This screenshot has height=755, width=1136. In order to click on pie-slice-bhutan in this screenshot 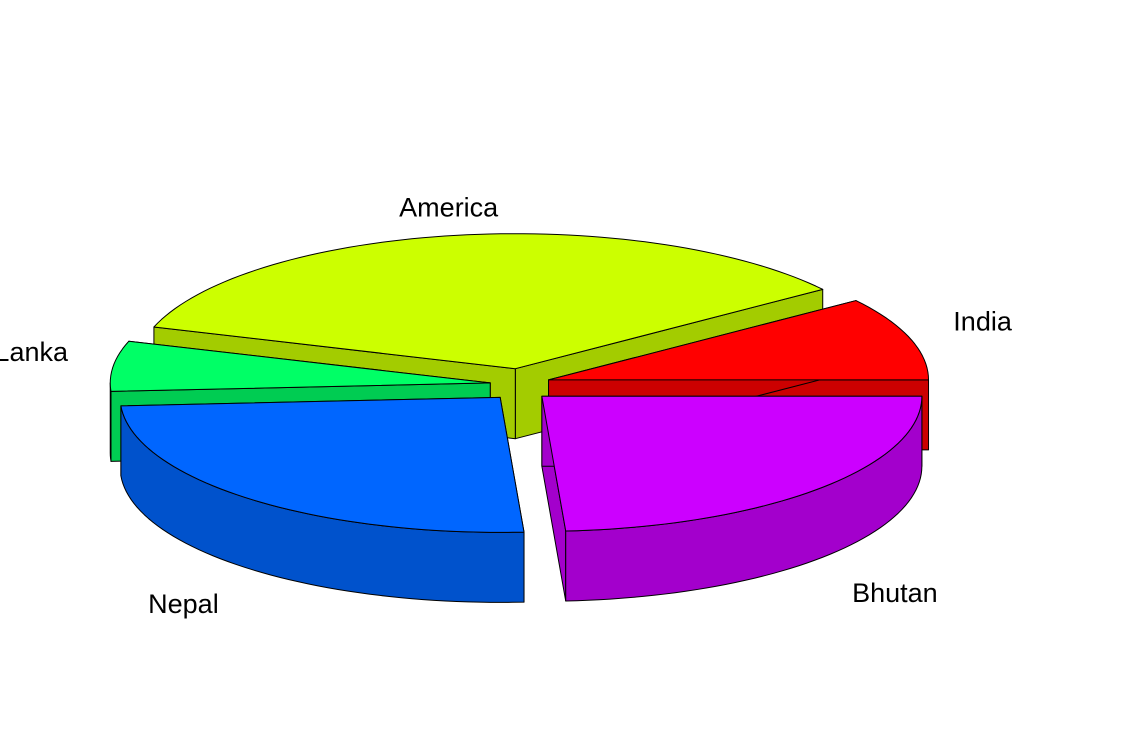, I will do `click(732, 498)`.